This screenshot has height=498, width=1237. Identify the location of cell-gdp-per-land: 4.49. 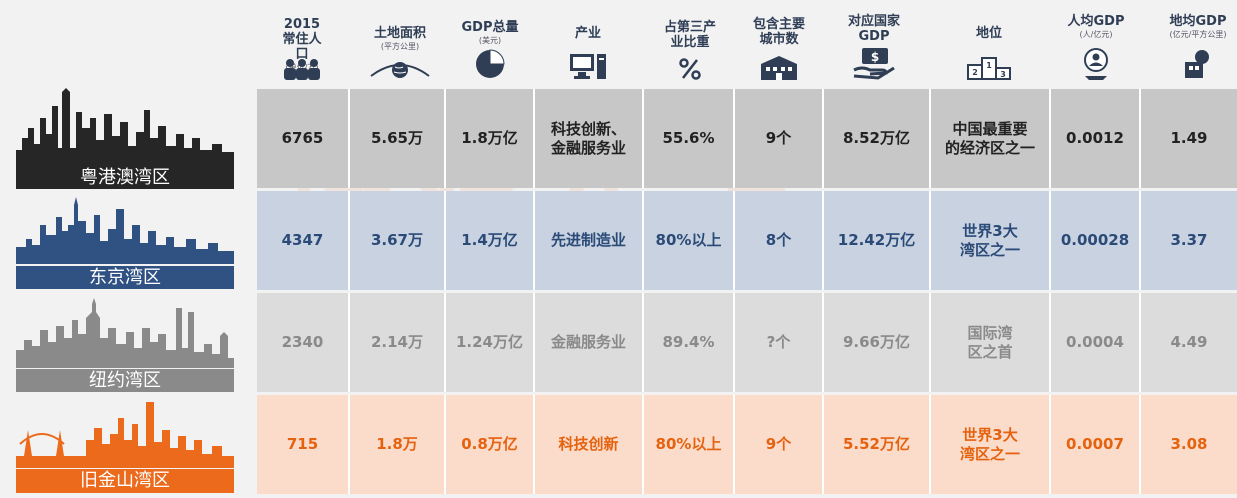
(1189, 342).